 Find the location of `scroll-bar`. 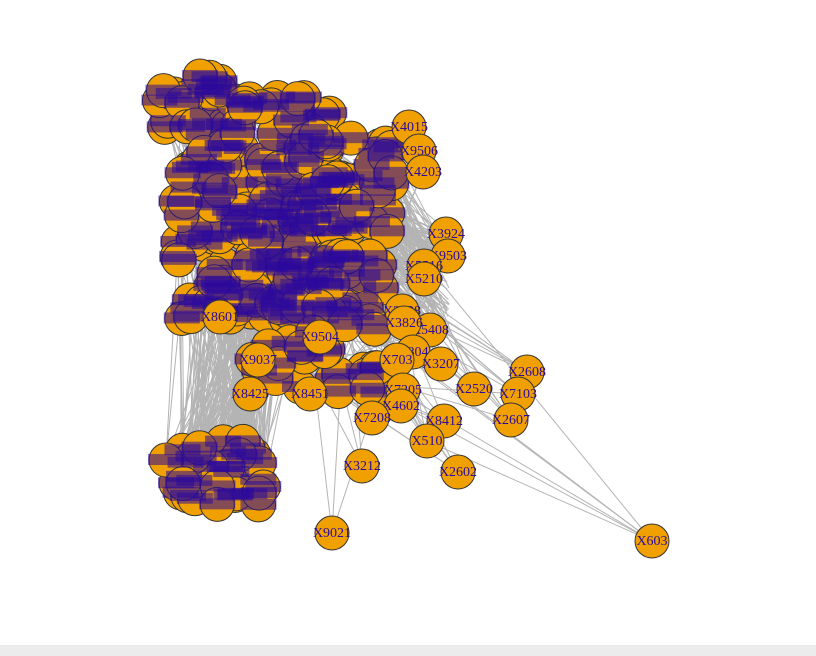

scroll-bar is located at coordinates (408, 650).